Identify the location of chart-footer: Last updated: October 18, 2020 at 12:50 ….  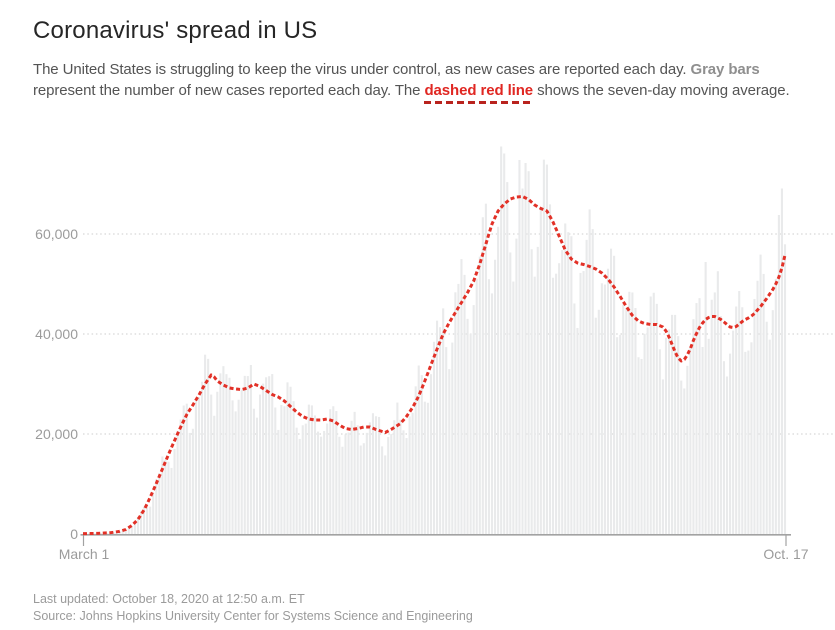
(253, 608).